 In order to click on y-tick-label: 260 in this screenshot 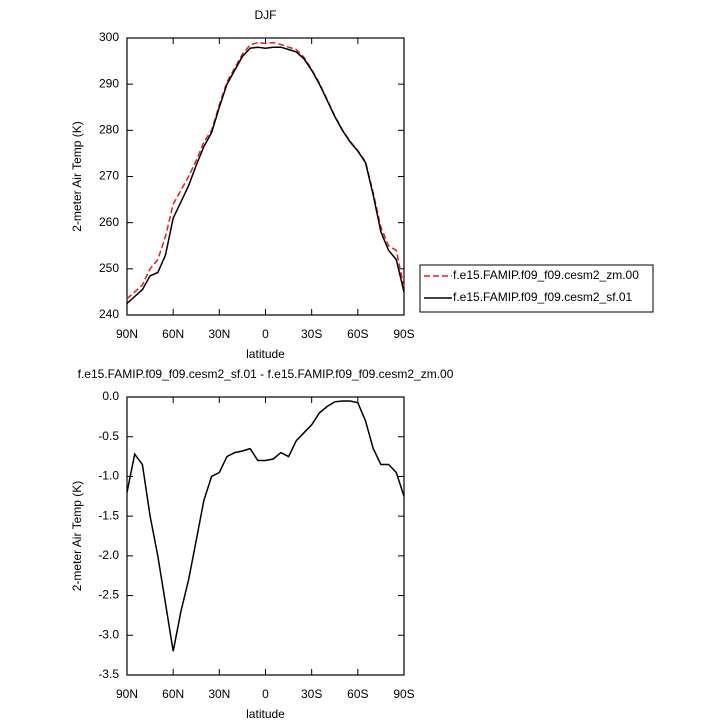, I will do `click(109, 222)`.